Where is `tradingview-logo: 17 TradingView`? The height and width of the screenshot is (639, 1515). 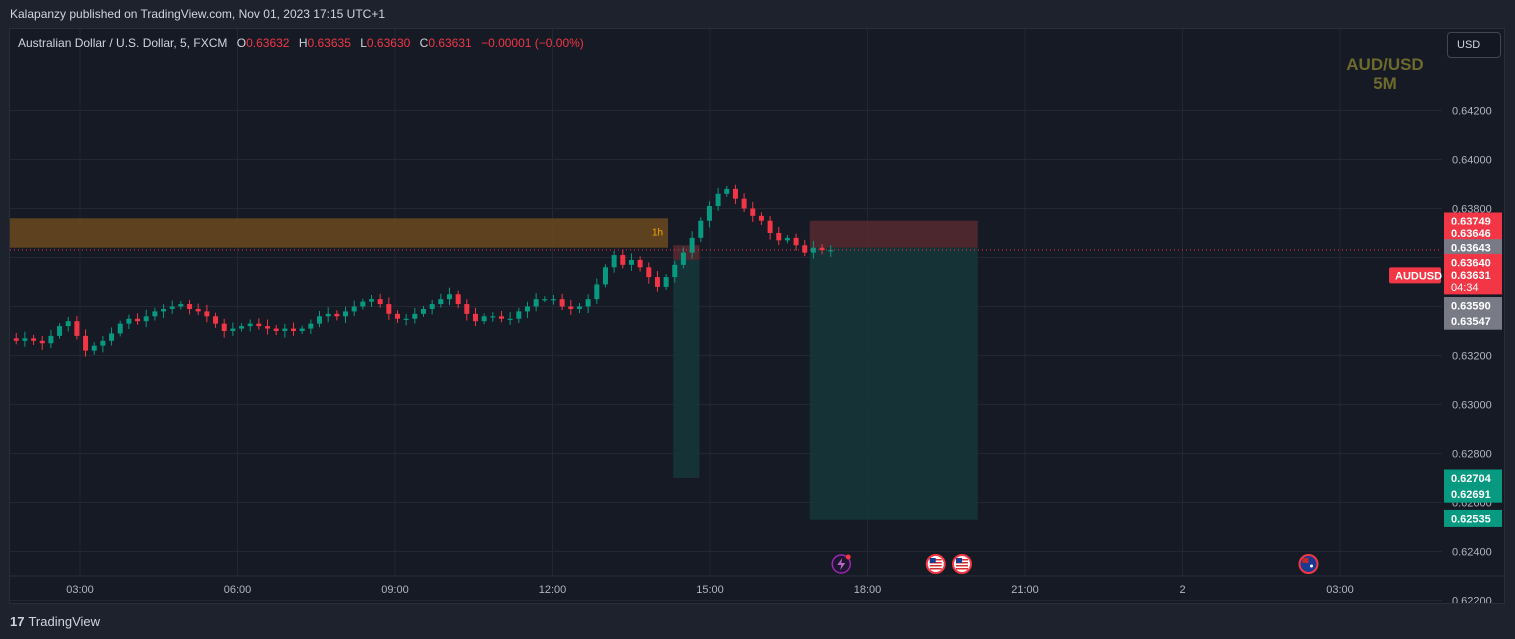
tradingview-logo: 17 TradingView is located at coordinates (55, 621).